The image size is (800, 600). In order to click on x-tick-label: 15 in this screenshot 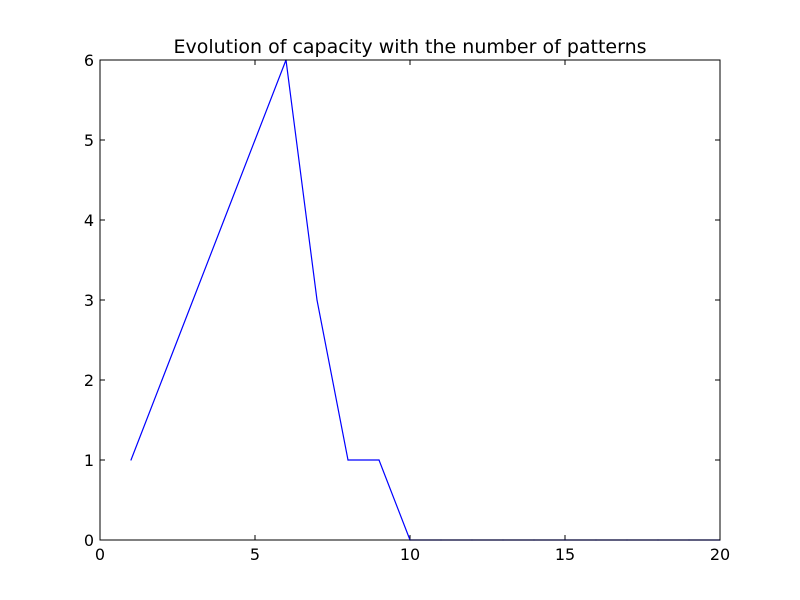, I will do `click(565, 554)`.